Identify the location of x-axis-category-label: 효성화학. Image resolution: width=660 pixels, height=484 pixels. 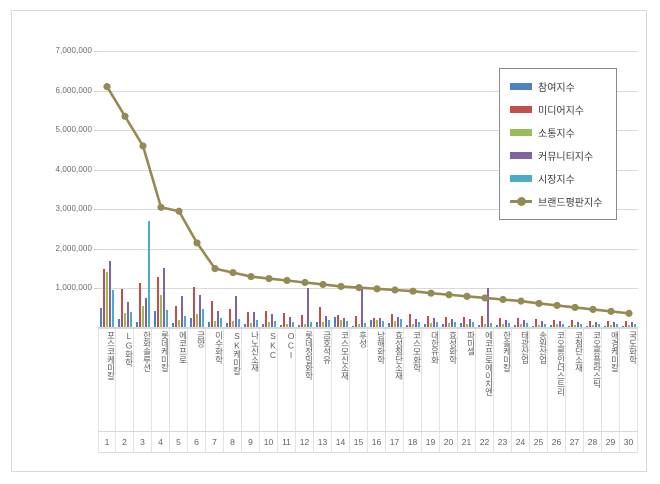
(453, 347).